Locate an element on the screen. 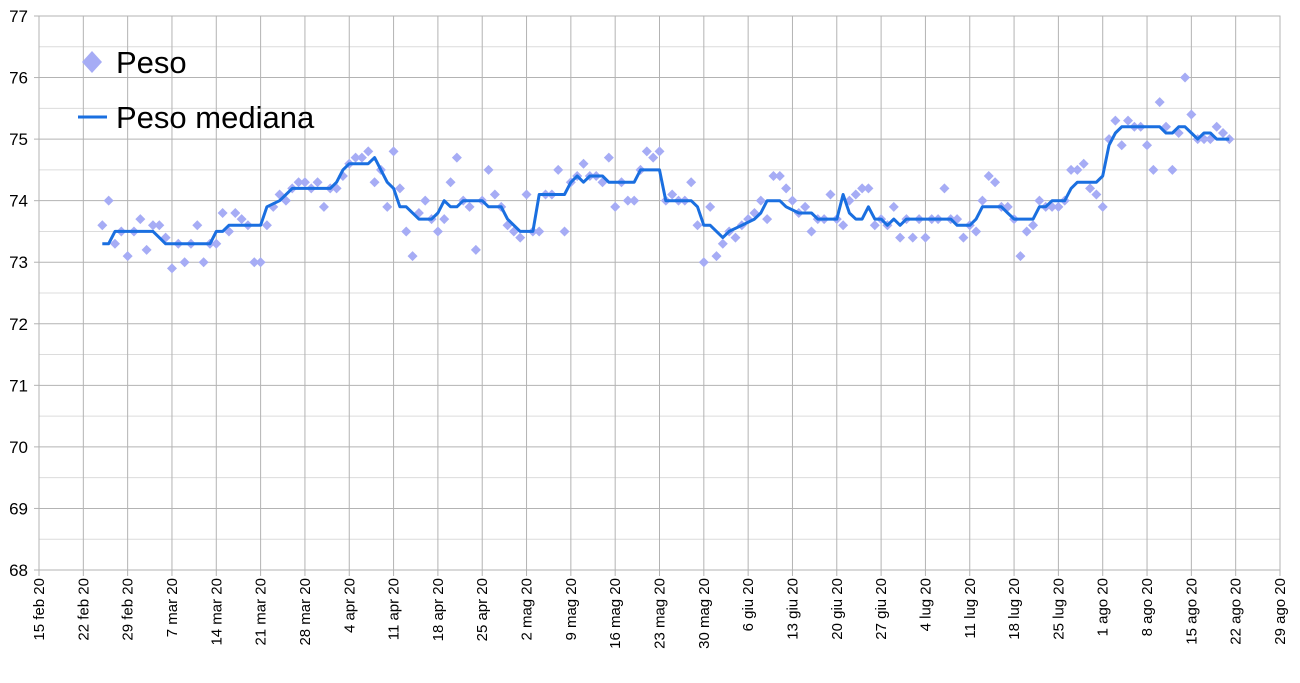 This screenshot has width=1300, height=683. x-tick-label: 23 mag 20 is located at coordinates (660, 613).